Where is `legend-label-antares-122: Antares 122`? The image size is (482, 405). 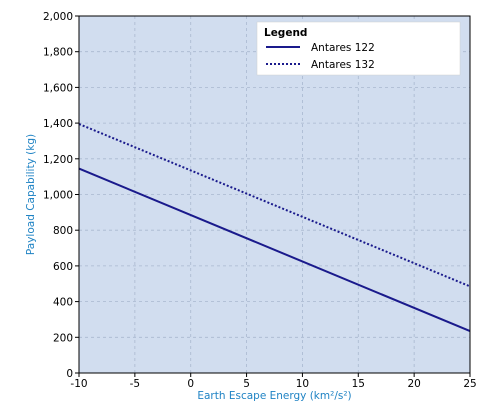 legend-label-antares-122: Antares 122 is located at coordinates (343, 48).